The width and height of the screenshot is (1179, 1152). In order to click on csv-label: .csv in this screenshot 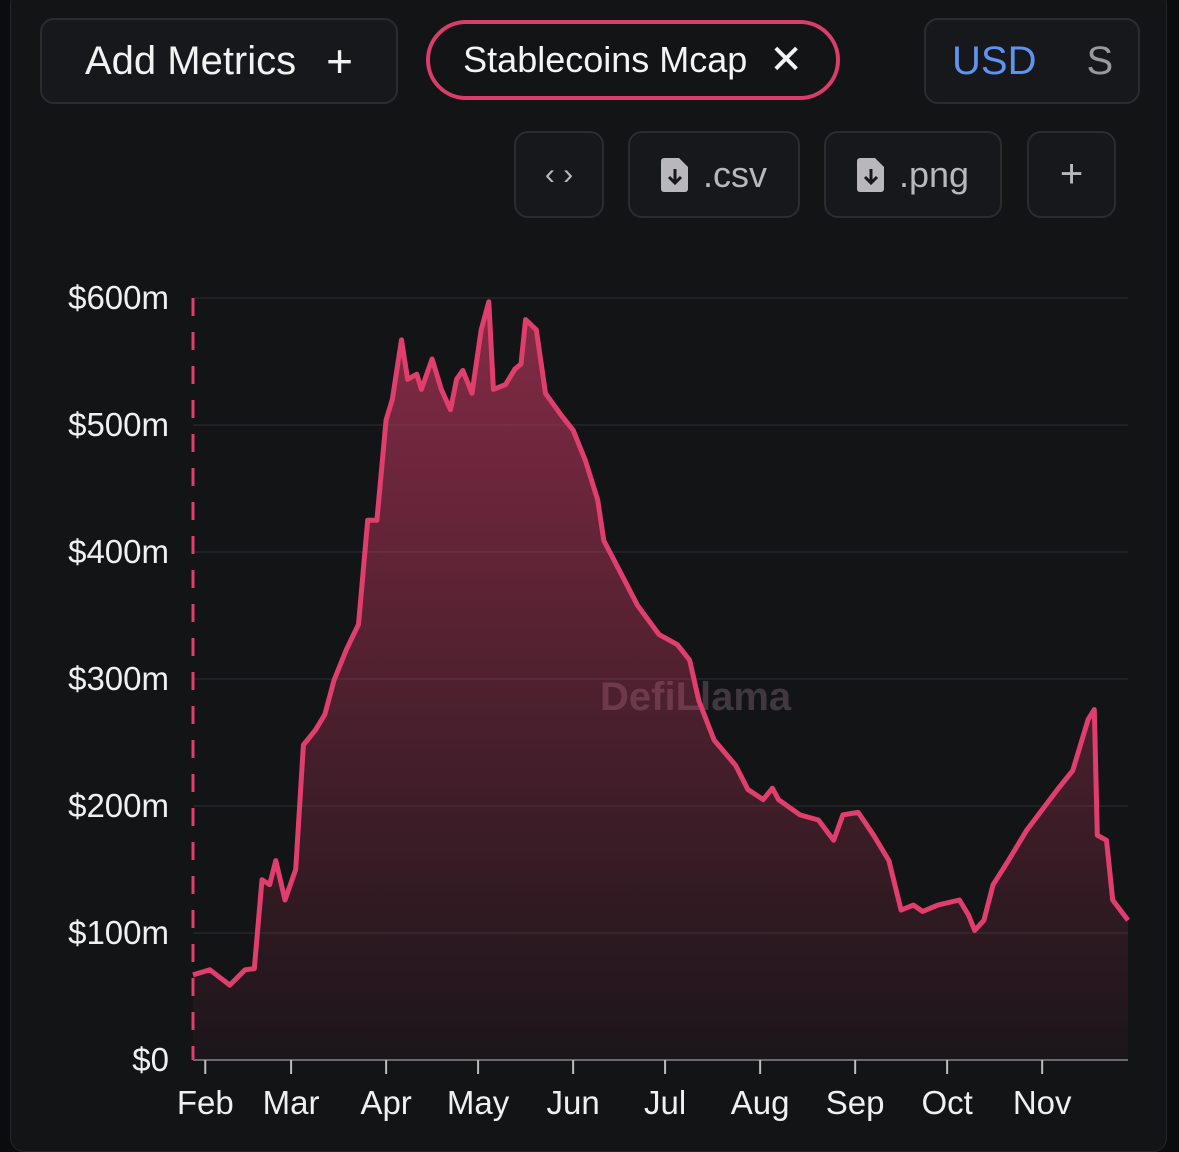, I will do `click(734, 174)`.